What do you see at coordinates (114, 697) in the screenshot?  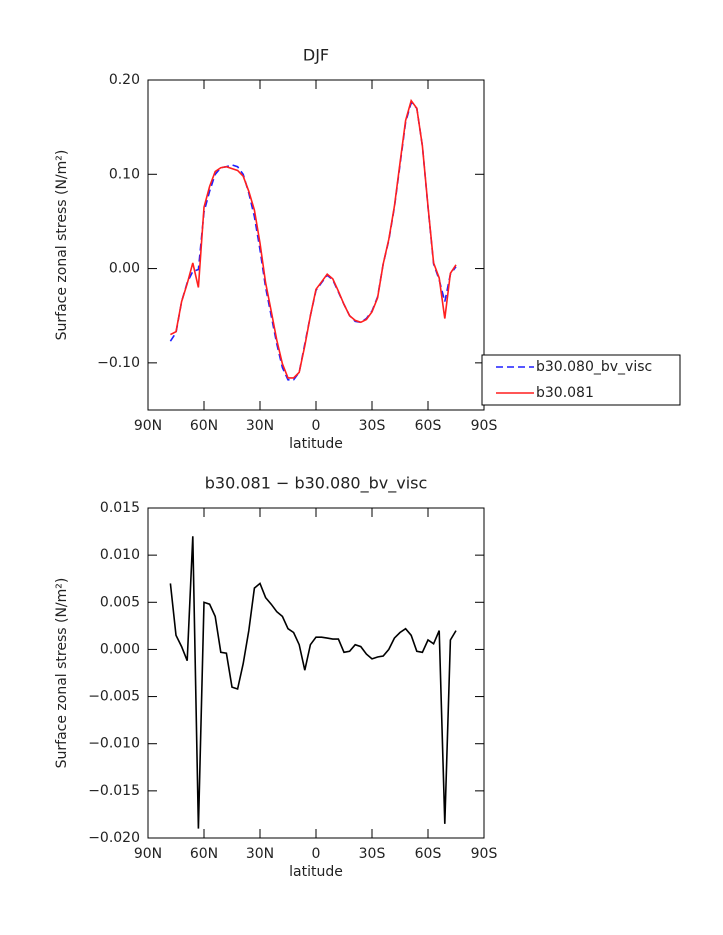 I see `y-tick-label: −0.005` at bounding box center [114, 697].